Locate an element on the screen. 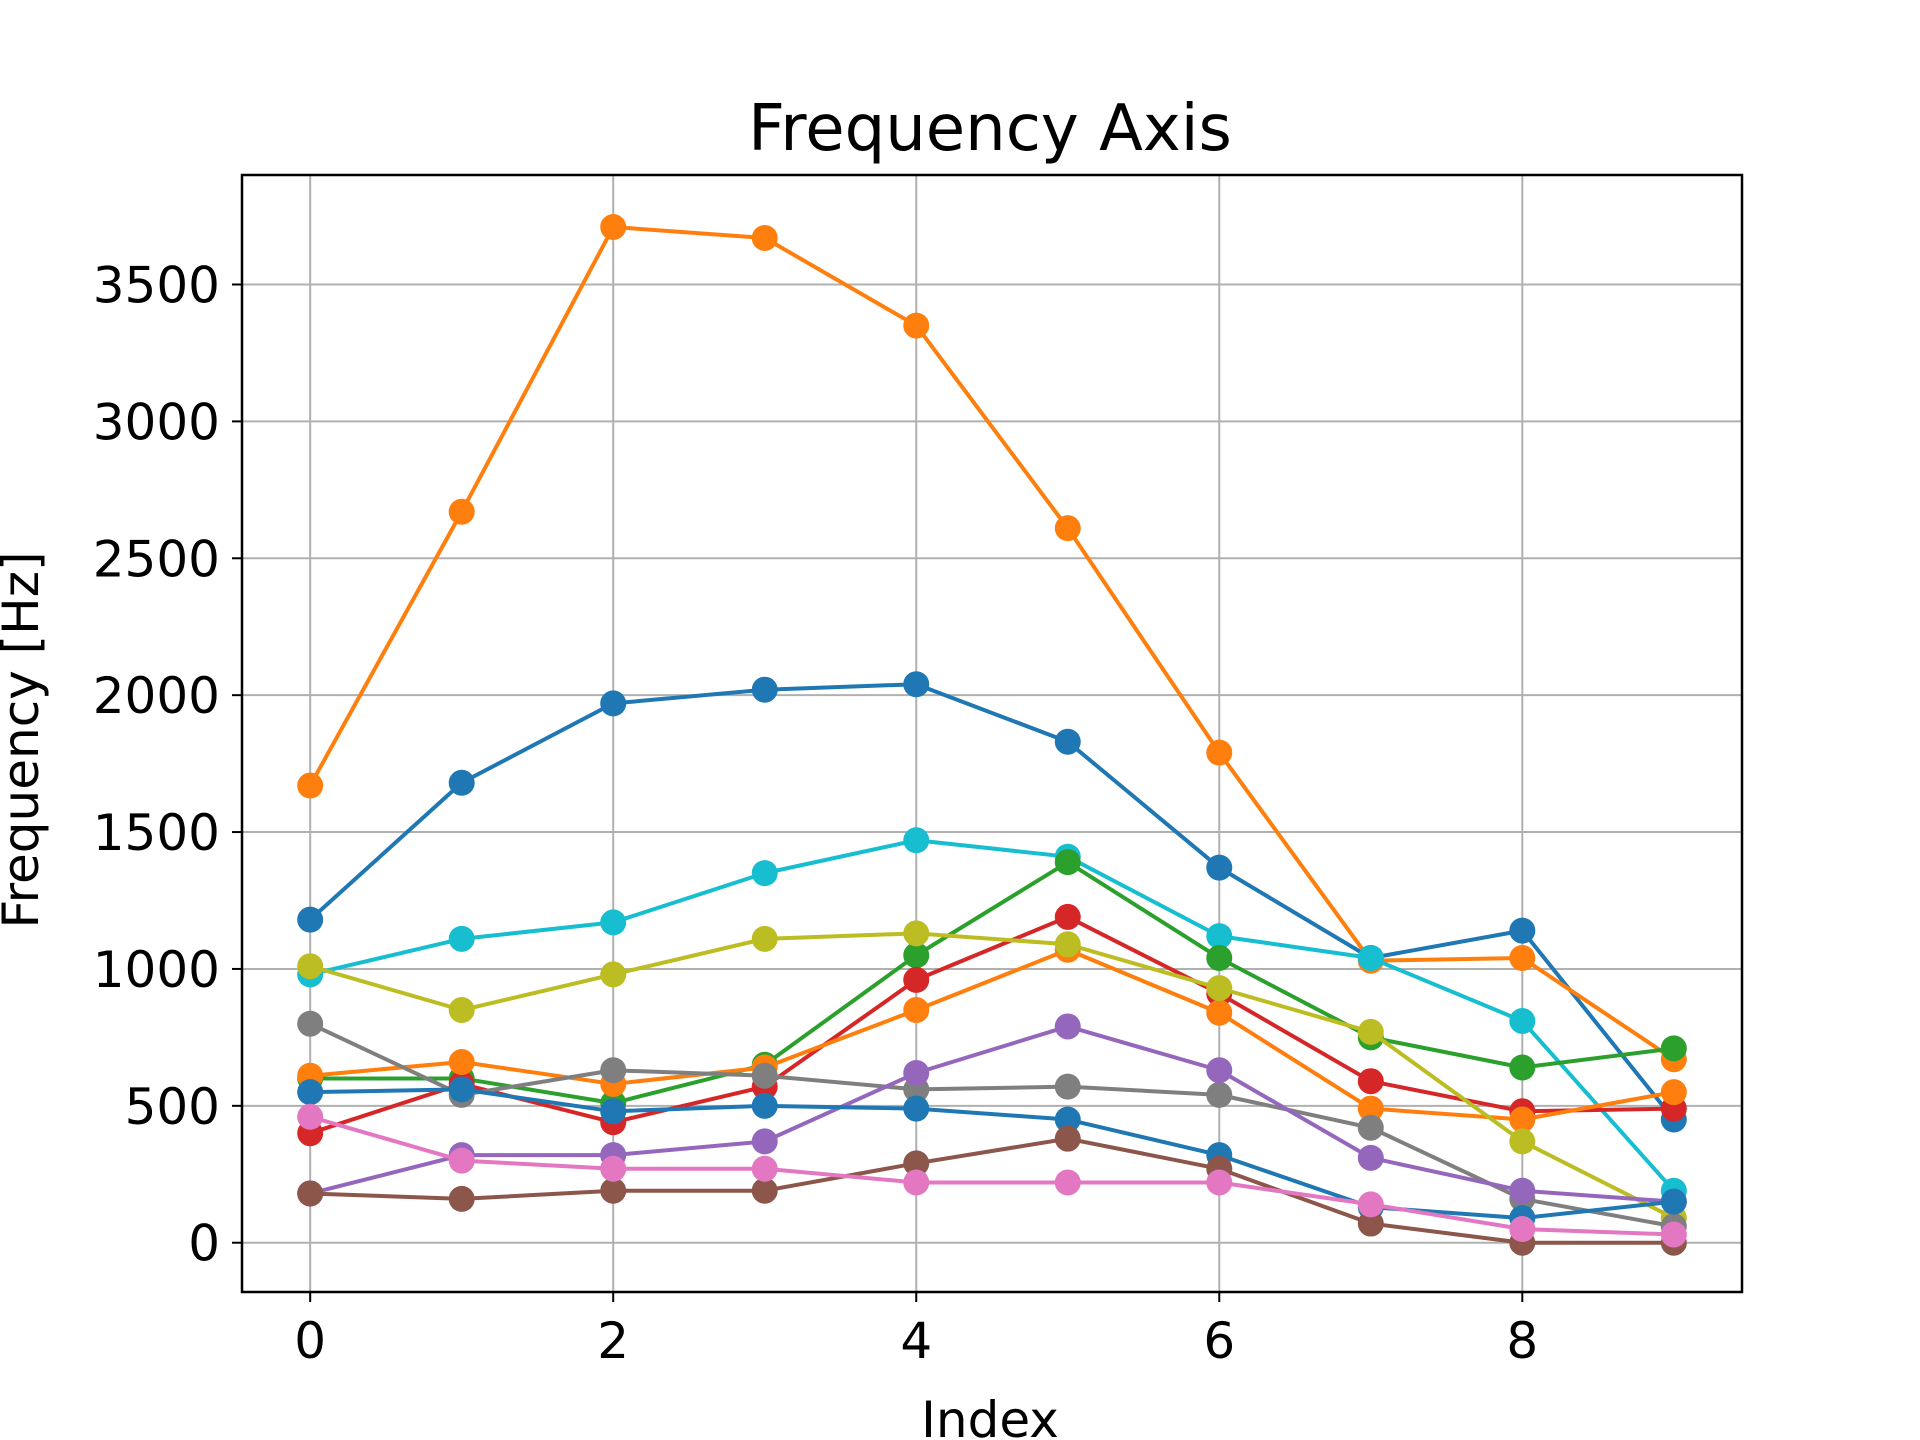 The height and width of the screenshot is (1440, 1920). x-tick-label: 2 is located at coordinates (613, 1341).